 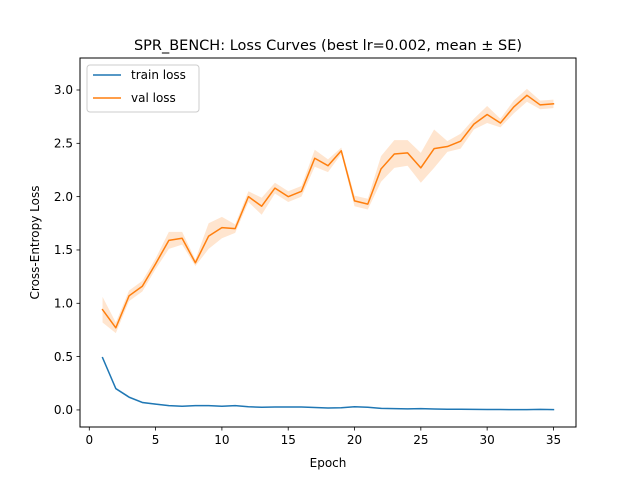 I want to click on y-tick-label: 1.0, so click(x=63, y=303).